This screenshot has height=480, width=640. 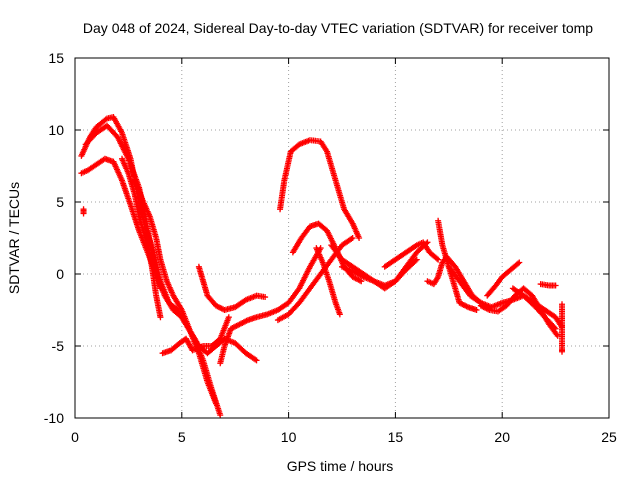 I want to click on x-tick-label: 0, so click(x=75, y=437).